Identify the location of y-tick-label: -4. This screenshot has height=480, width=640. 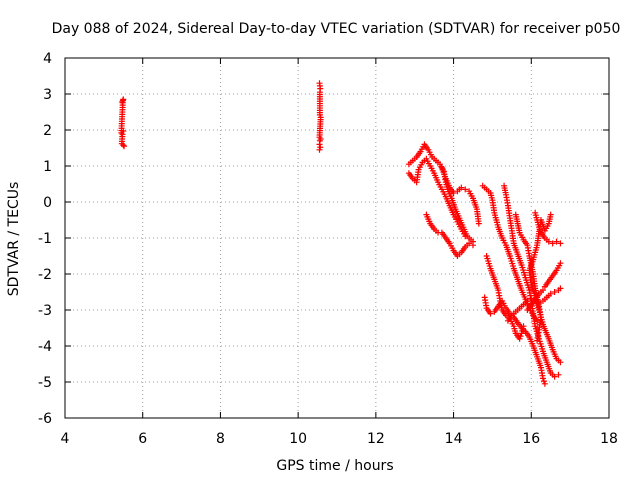
(45, 347).